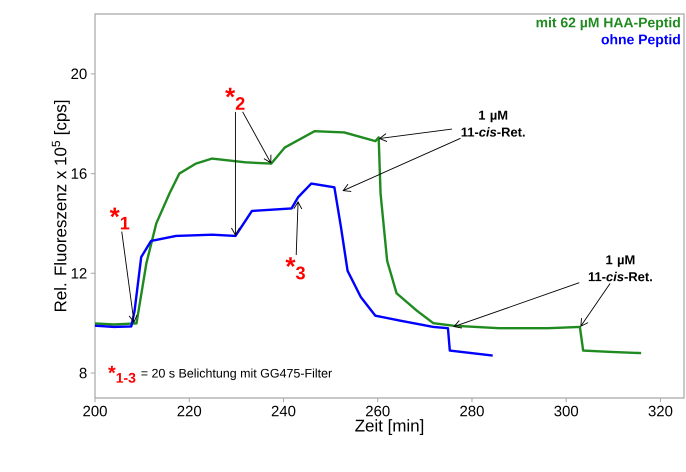 This screenshot has height=472, width=686. Describe the element at coordinates (190, 411) in the screenshot. I see `x-tick-label: 220` at that location.